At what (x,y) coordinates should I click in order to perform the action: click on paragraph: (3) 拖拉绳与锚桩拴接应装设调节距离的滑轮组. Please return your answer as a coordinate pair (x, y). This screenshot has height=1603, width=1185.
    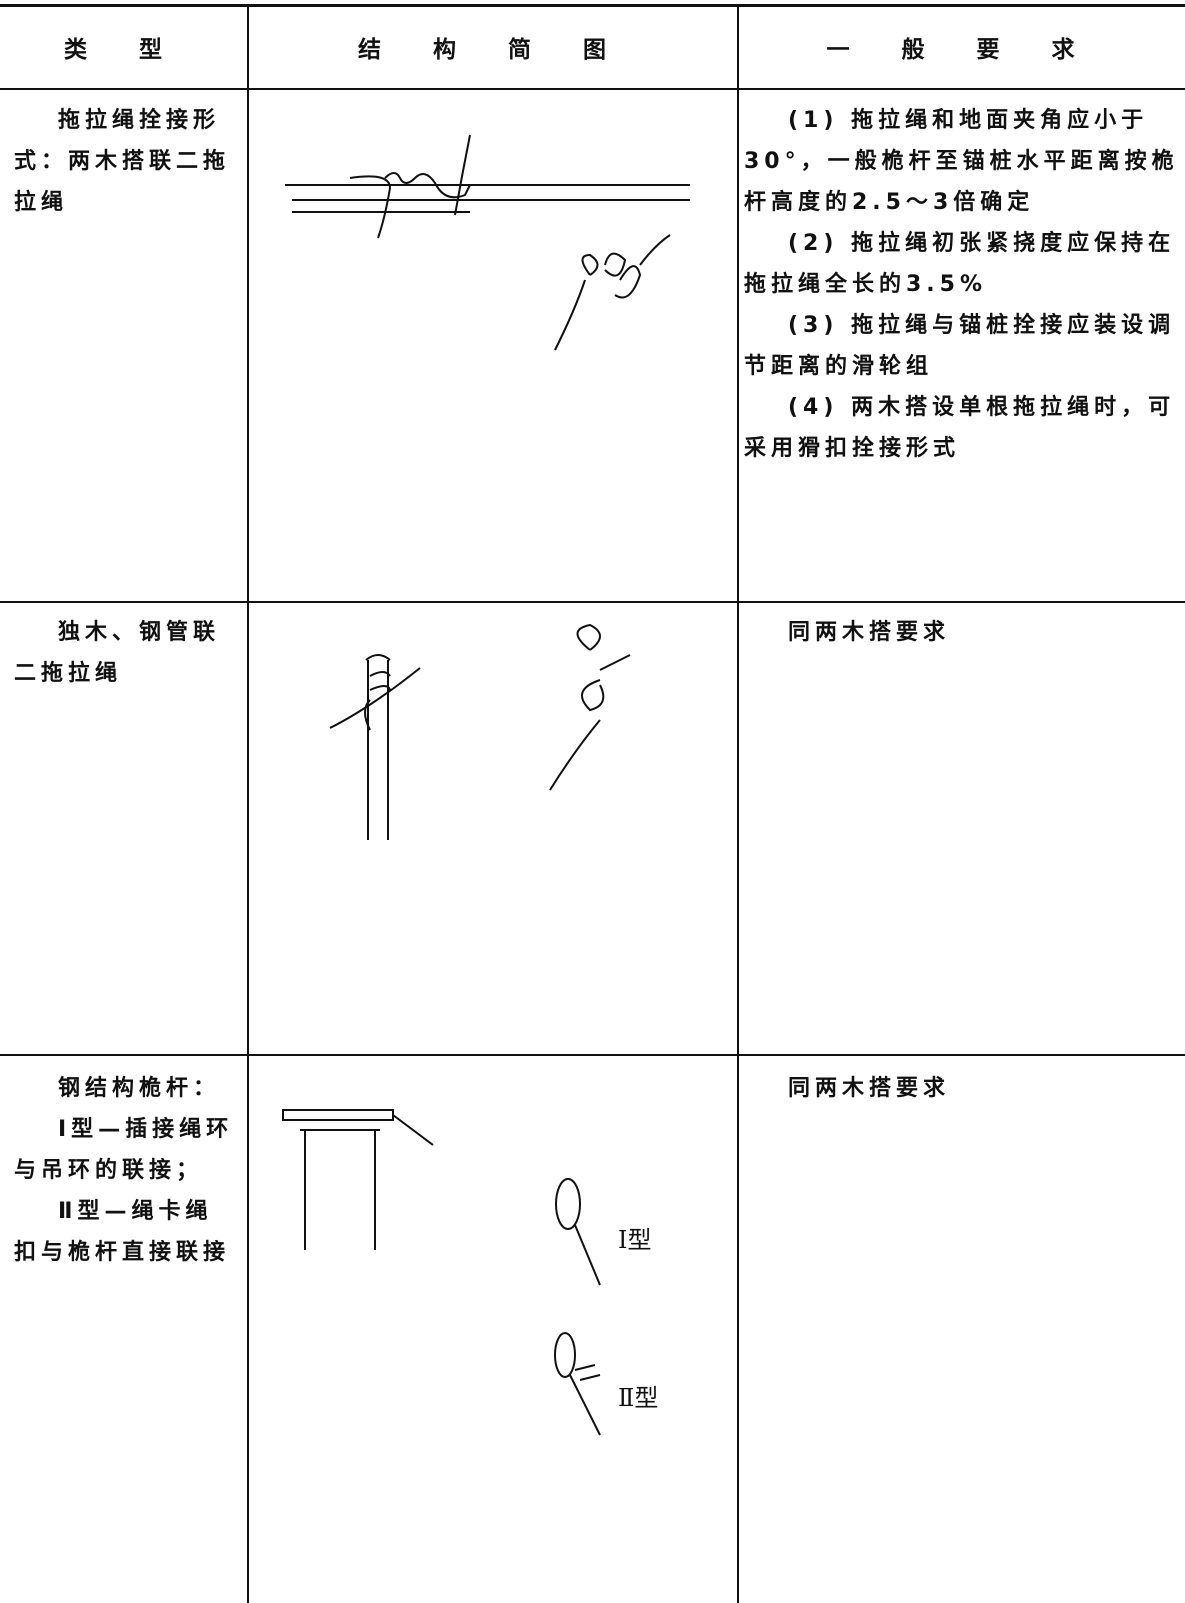
    Looking at the image, I should click on (960, 346).